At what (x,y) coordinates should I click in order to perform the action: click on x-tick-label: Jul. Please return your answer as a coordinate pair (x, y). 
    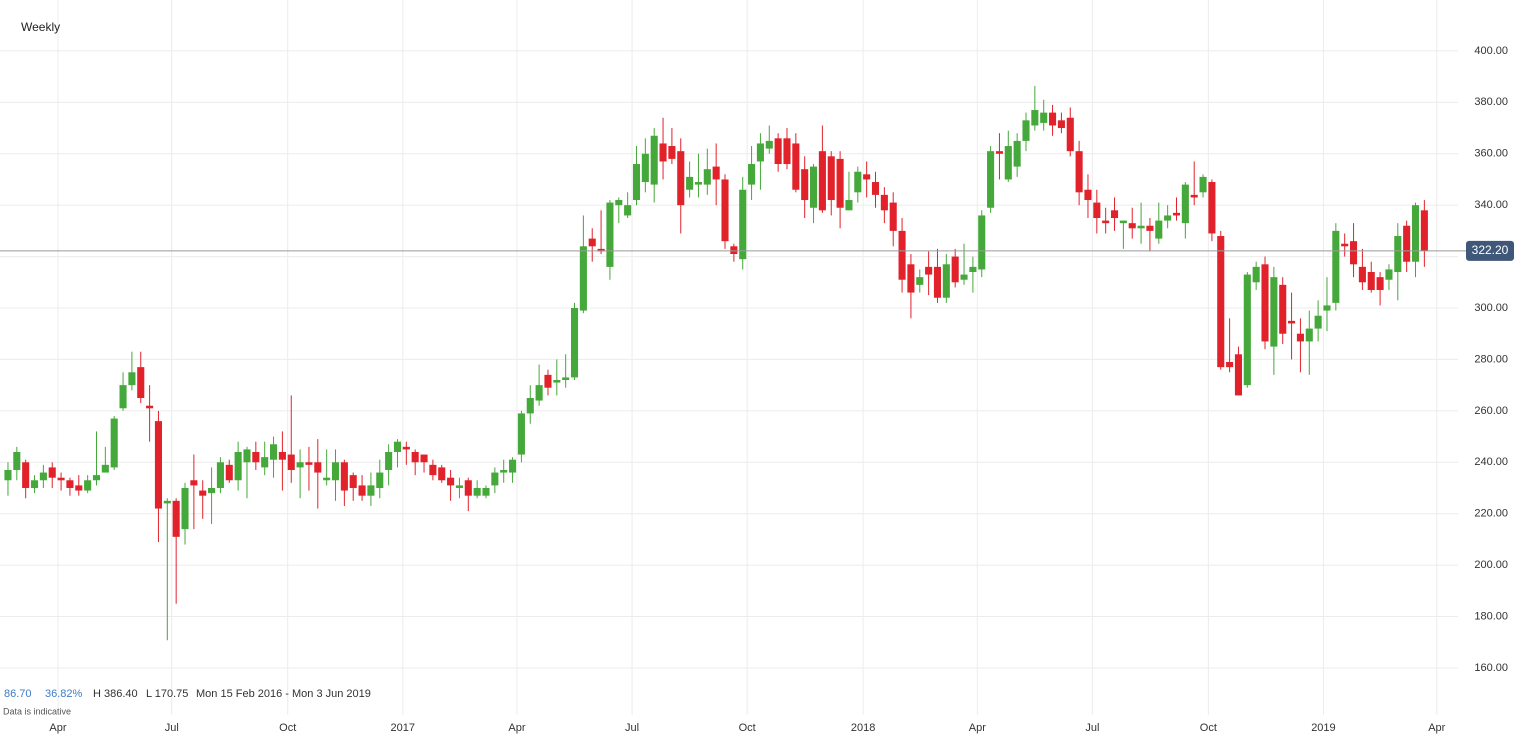
    Looking at the image, I should click on (172, 728).